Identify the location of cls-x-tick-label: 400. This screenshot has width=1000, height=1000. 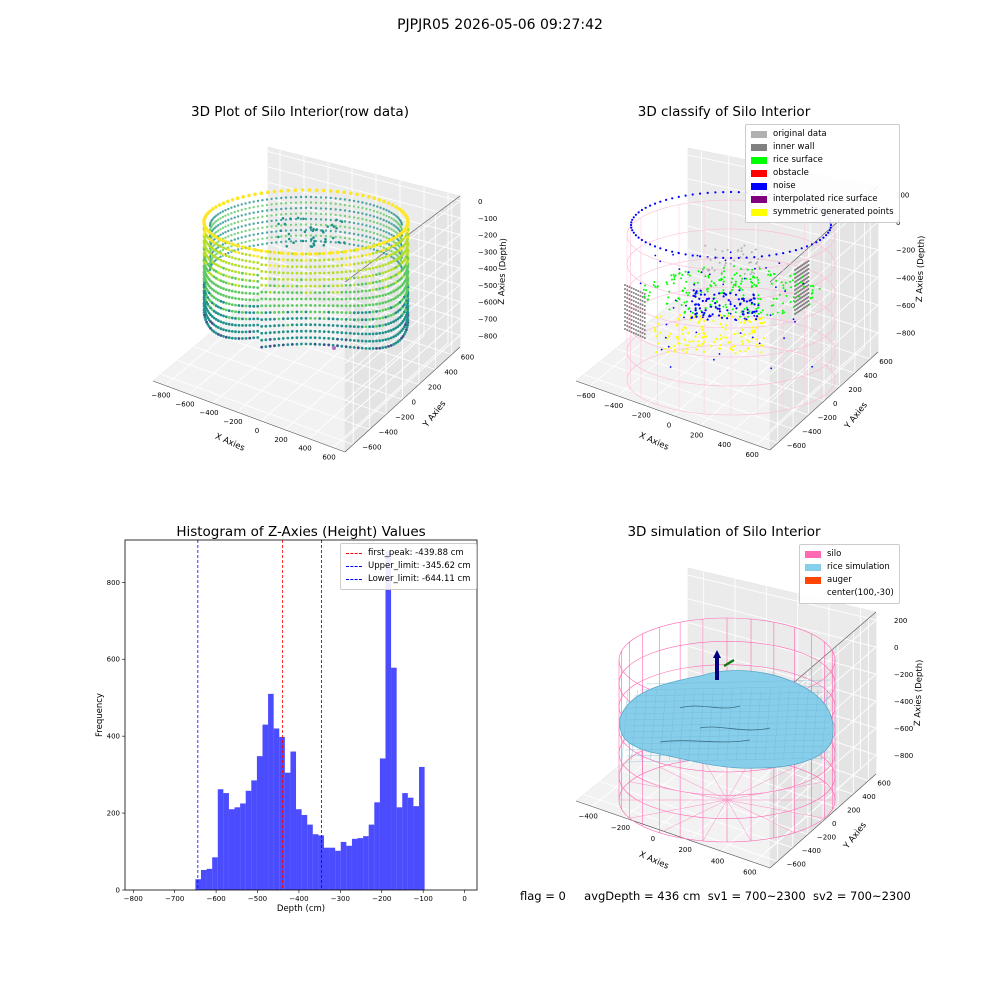
(724, 445).